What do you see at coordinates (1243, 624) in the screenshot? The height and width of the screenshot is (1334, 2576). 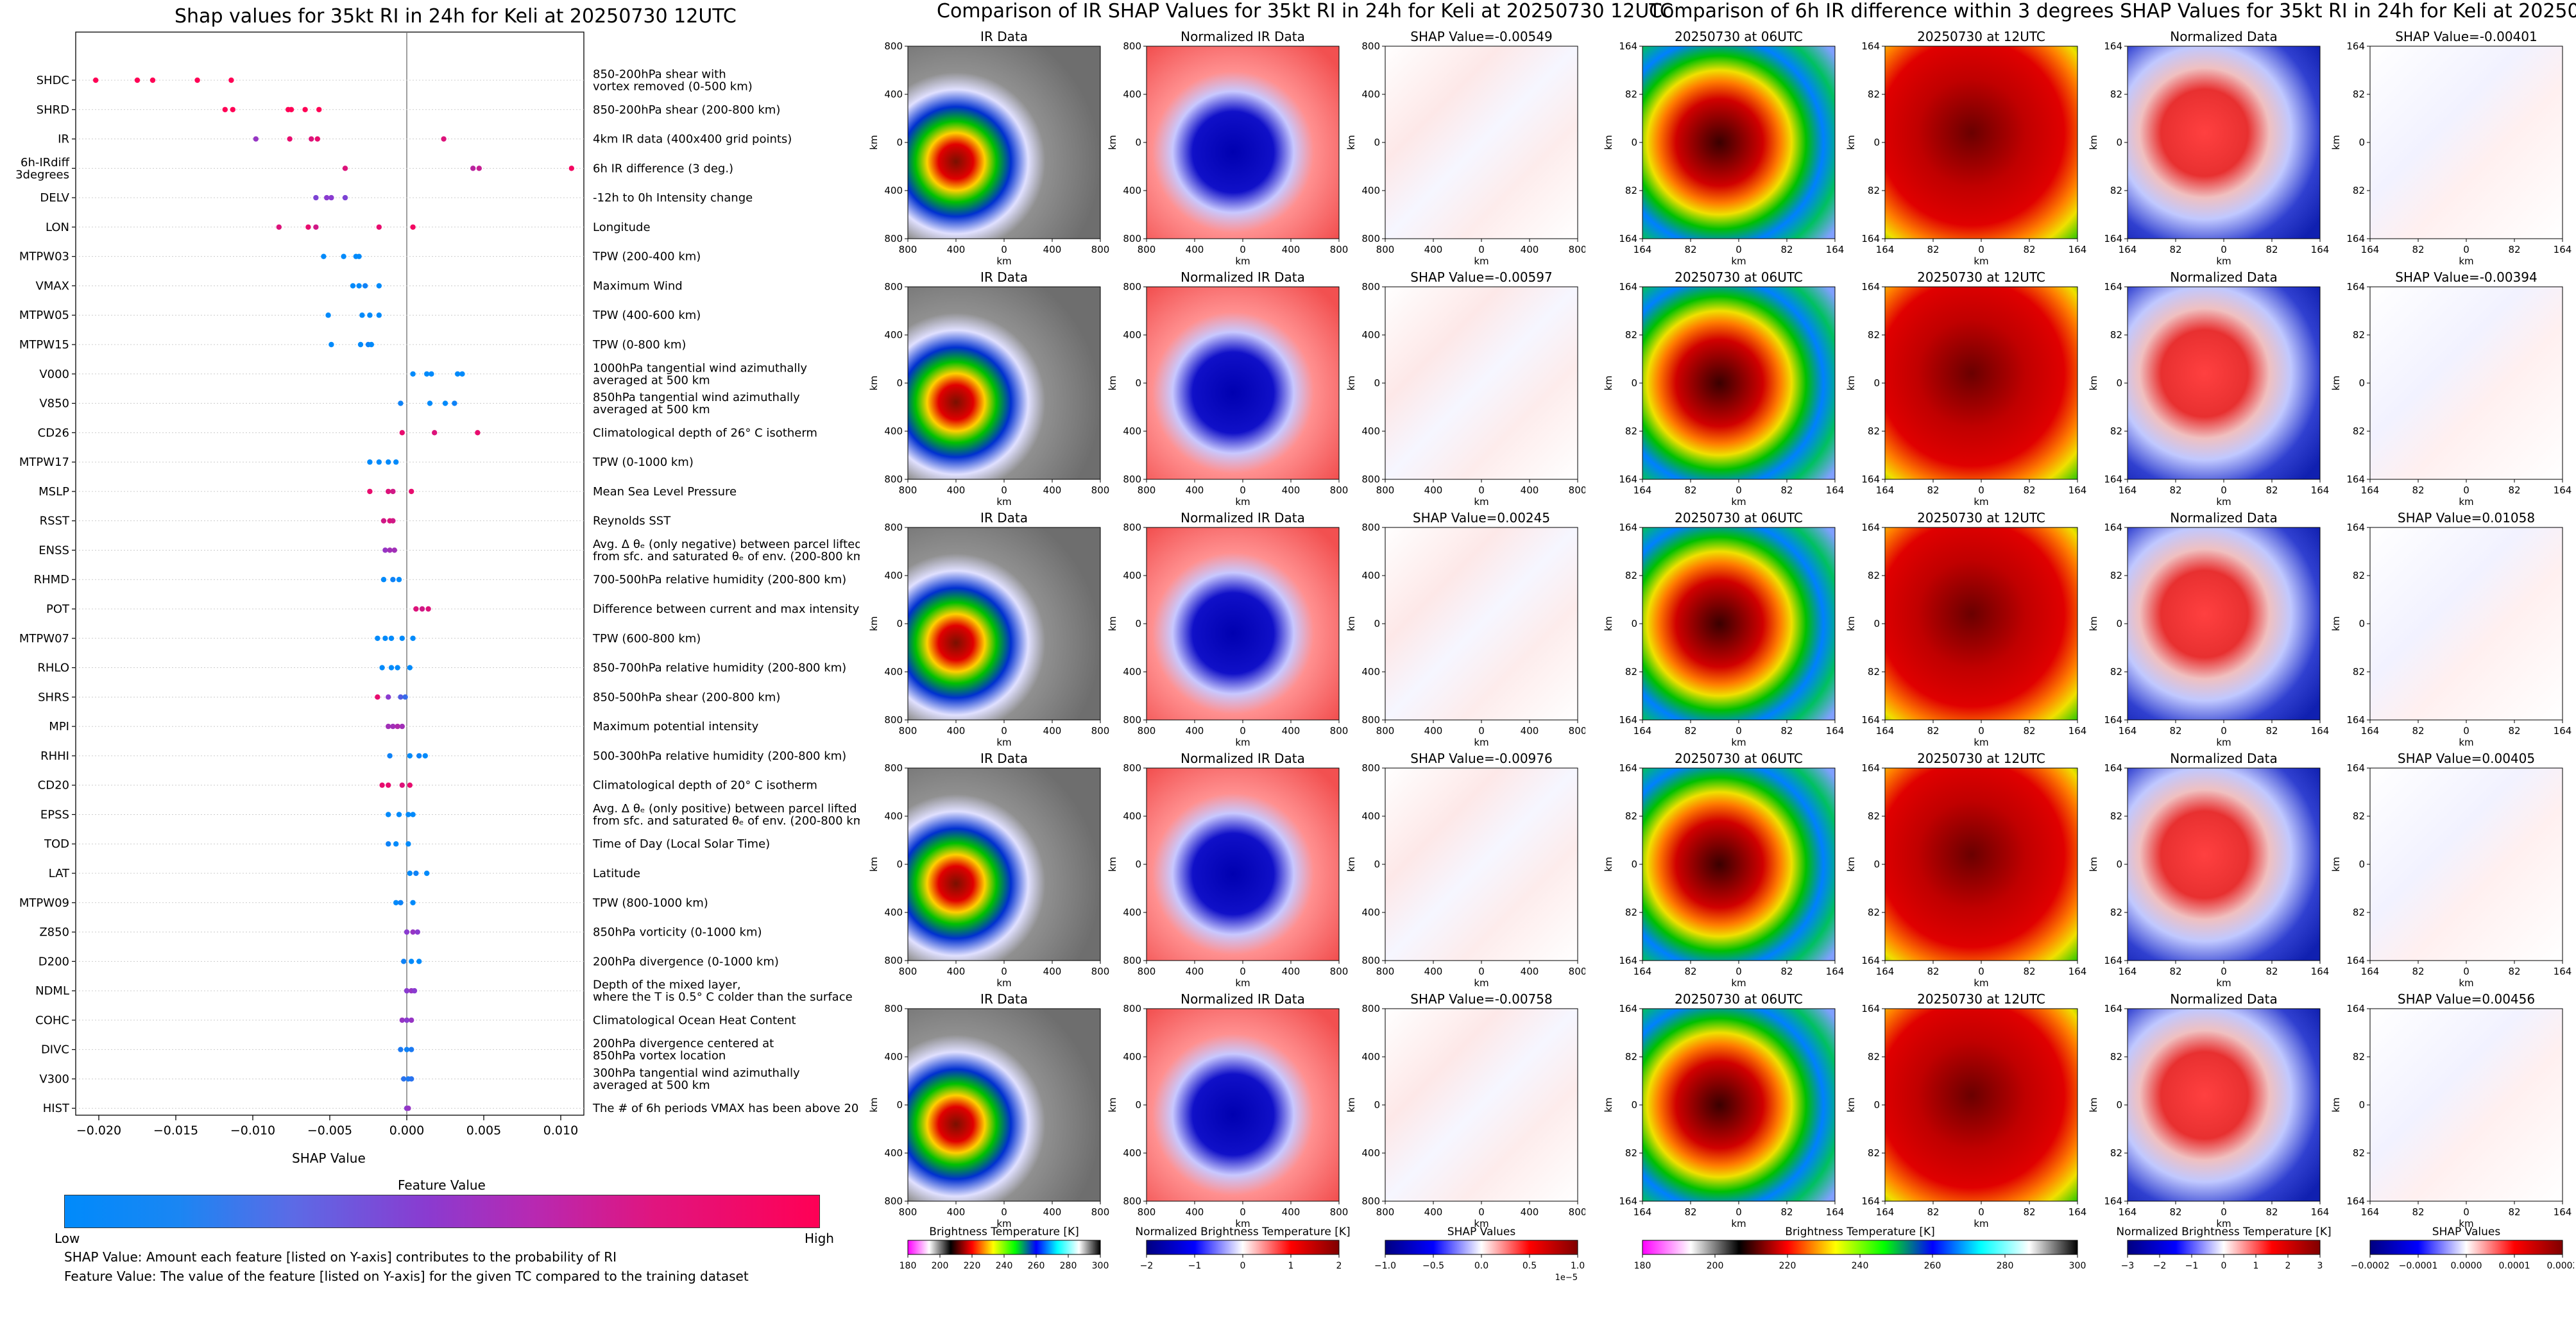 I see `ir-image-nir` at bounding box center [1243, 624].